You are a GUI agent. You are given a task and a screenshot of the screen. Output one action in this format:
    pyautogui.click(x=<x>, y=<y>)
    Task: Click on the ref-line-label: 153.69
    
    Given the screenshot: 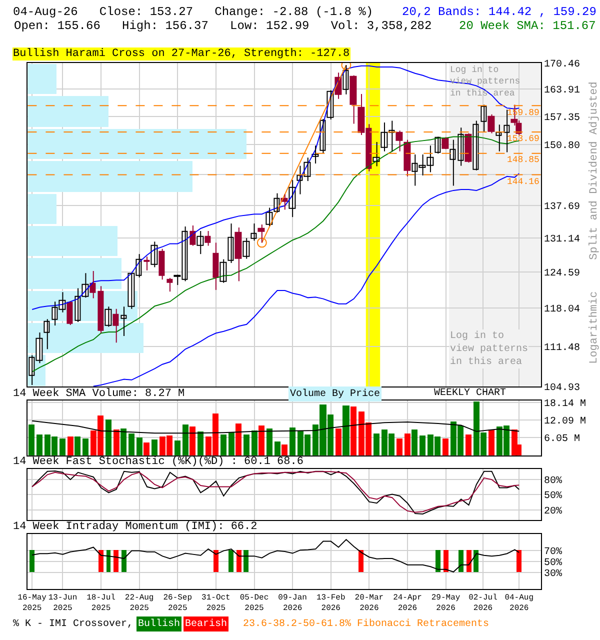 What is the action you would take?
    pyautogui.click(x=523, y=139)
    